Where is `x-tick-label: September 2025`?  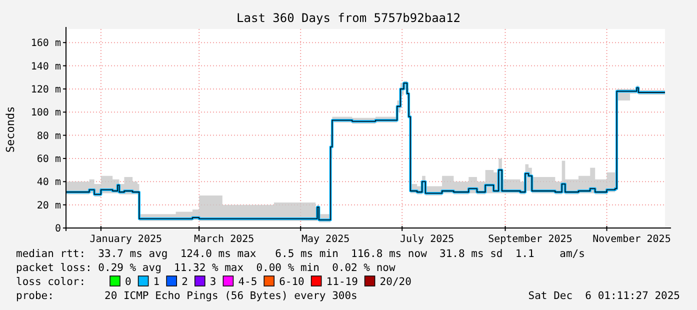 x-tick-label: September 2025 is located at coordinates (530, 239).